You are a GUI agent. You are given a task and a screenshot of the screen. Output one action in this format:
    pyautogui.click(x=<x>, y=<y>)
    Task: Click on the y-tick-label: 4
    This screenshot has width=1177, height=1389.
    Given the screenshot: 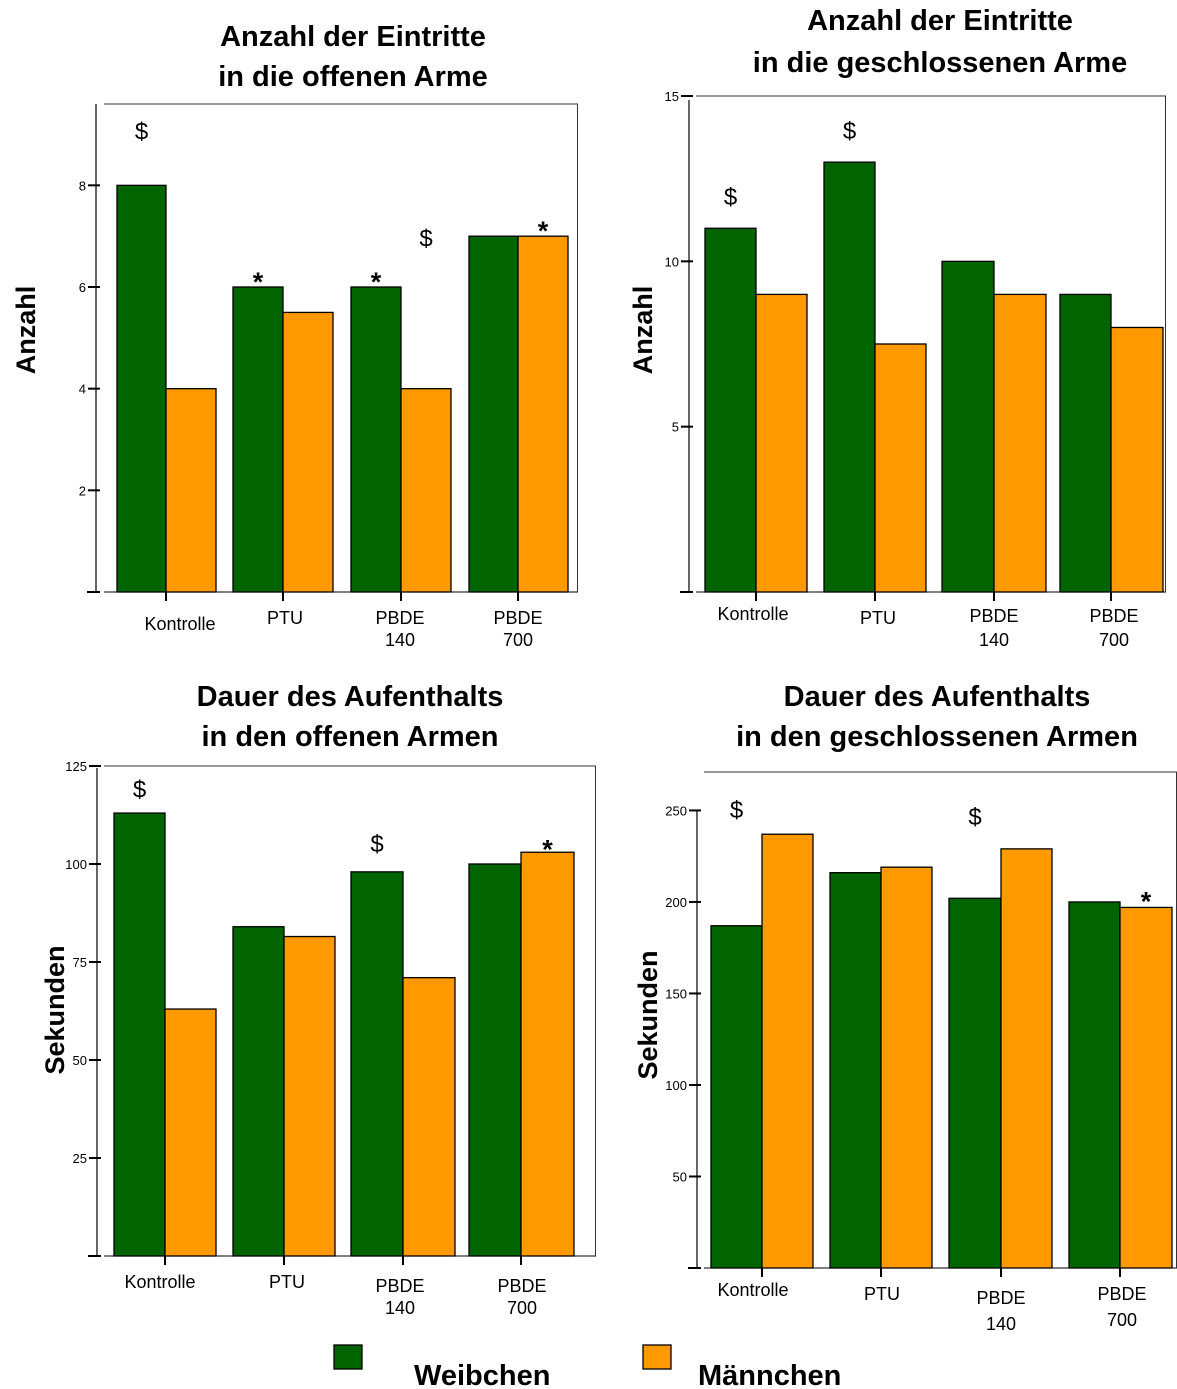 What is the action you would take?
    pyautogui.click(x=82, y=389)
    